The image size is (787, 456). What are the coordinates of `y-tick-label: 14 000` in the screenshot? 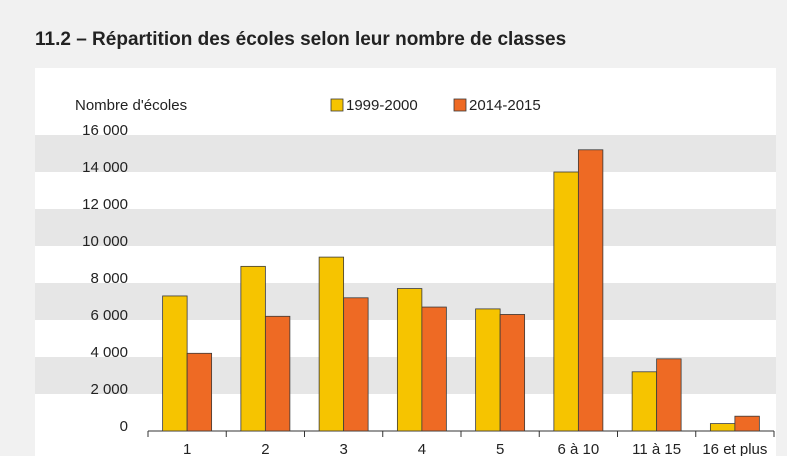 It's located at (105, 167).